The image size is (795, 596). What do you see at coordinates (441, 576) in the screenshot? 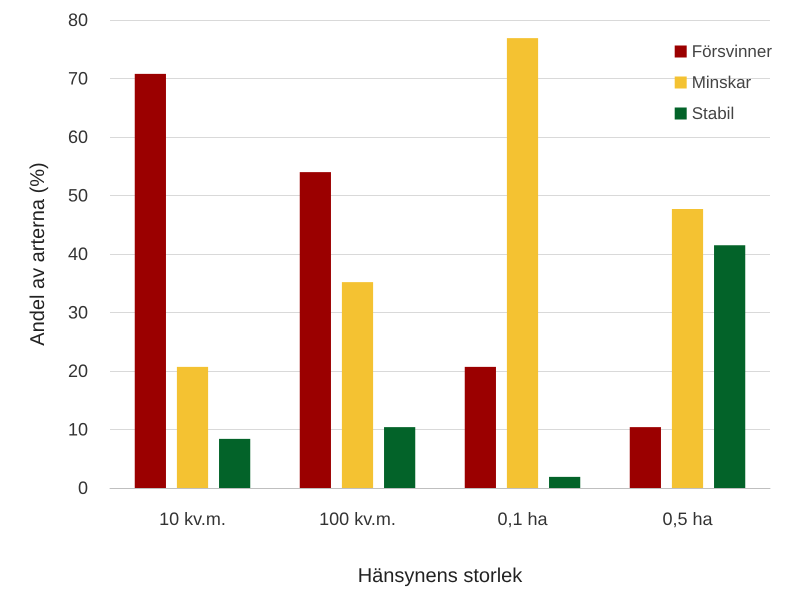
I see `x-axis-title: Hänsynens storlek` at bounding box center [441, 576].